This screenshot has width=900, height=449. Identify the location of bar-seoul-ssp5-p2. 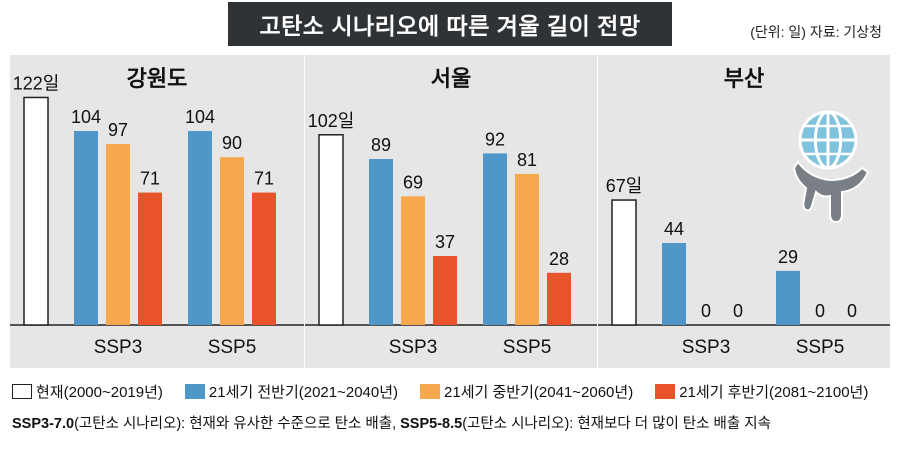
(527, 249).